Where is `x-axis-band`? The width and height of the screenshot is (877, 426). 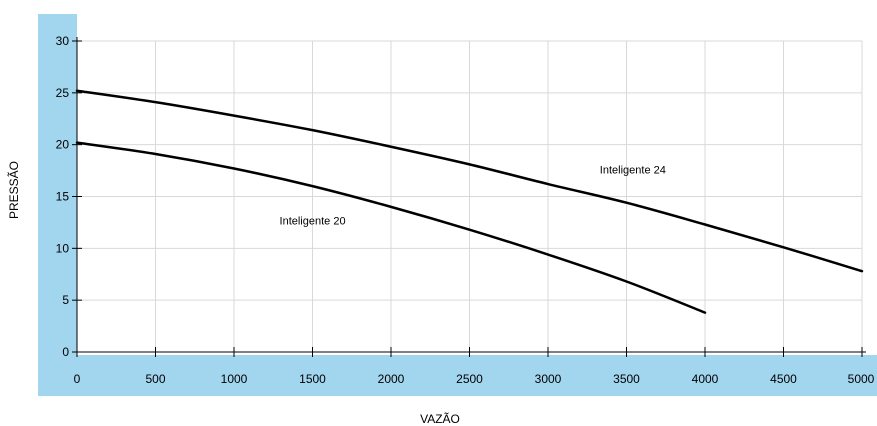
x-axis-band is located at coordinates (457, 375).